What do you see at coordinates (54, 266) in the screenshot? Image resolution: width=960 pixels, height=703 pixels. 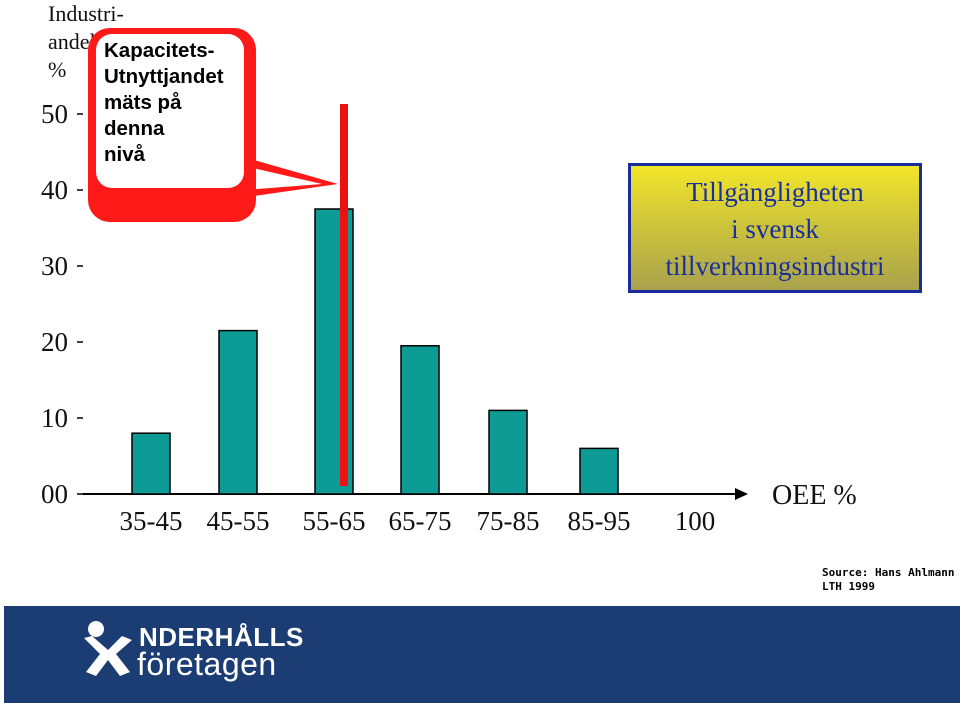 I see `y-tick-label: 30` at bounding box center [54, 266].